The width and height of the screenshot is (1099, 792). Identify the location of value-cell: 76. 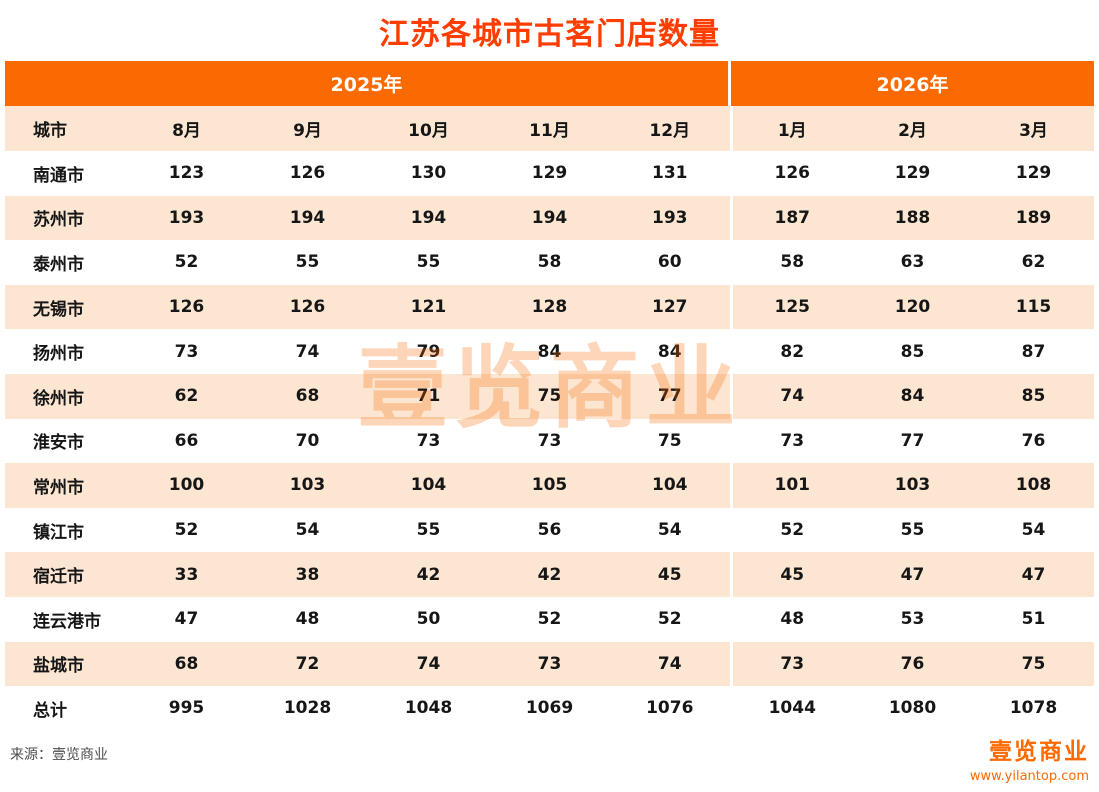
(912, 663).